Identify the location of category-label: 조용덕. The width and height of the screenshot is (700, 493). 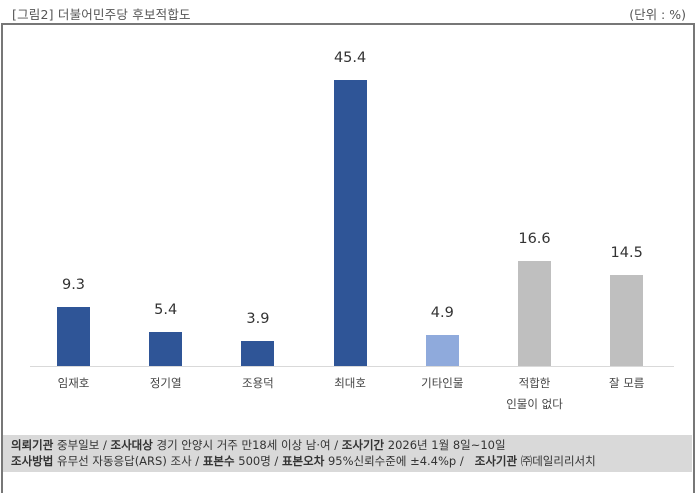
(258, 383).